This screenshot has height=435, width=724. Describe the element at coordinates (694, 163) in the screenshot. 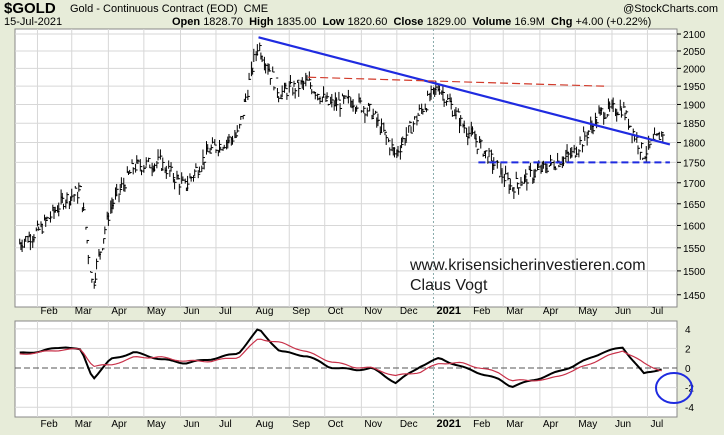

I see `price-tick-label: 1750` at that location.